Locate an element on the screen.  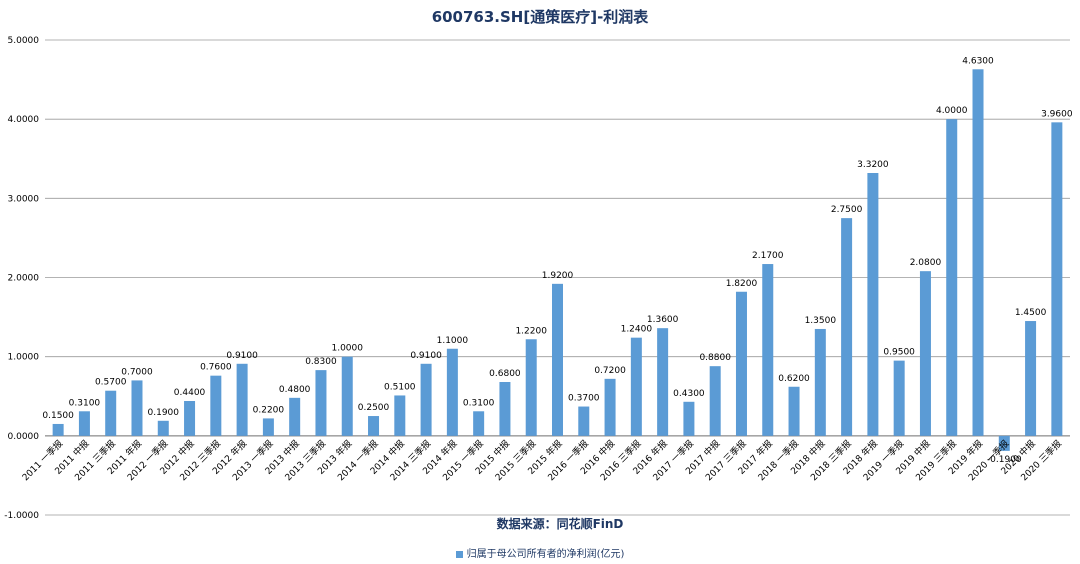
data-label: 0.4300 is located at coordinates (689, 394).